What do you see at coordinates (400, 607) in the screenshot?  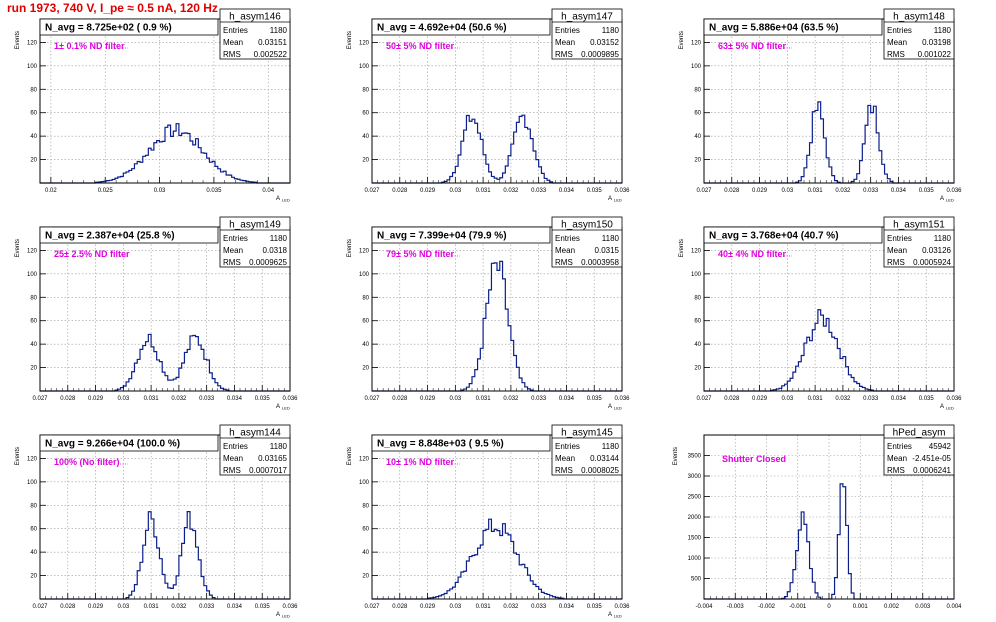 I see `x-tick-label: 0.028` at bounding box center [400, 607].